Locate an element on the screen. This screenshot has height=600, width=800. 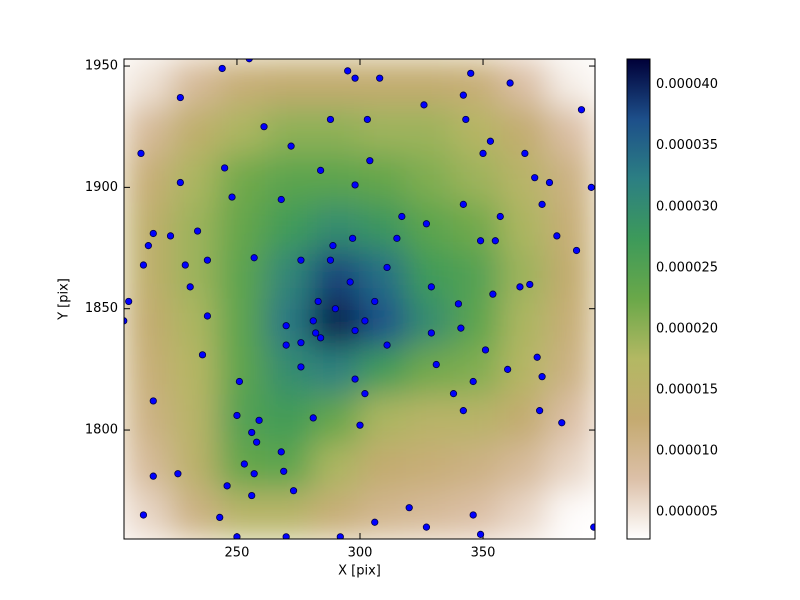
colorbar-tick-label: 0.000035 is located at coordinates (687, 145).